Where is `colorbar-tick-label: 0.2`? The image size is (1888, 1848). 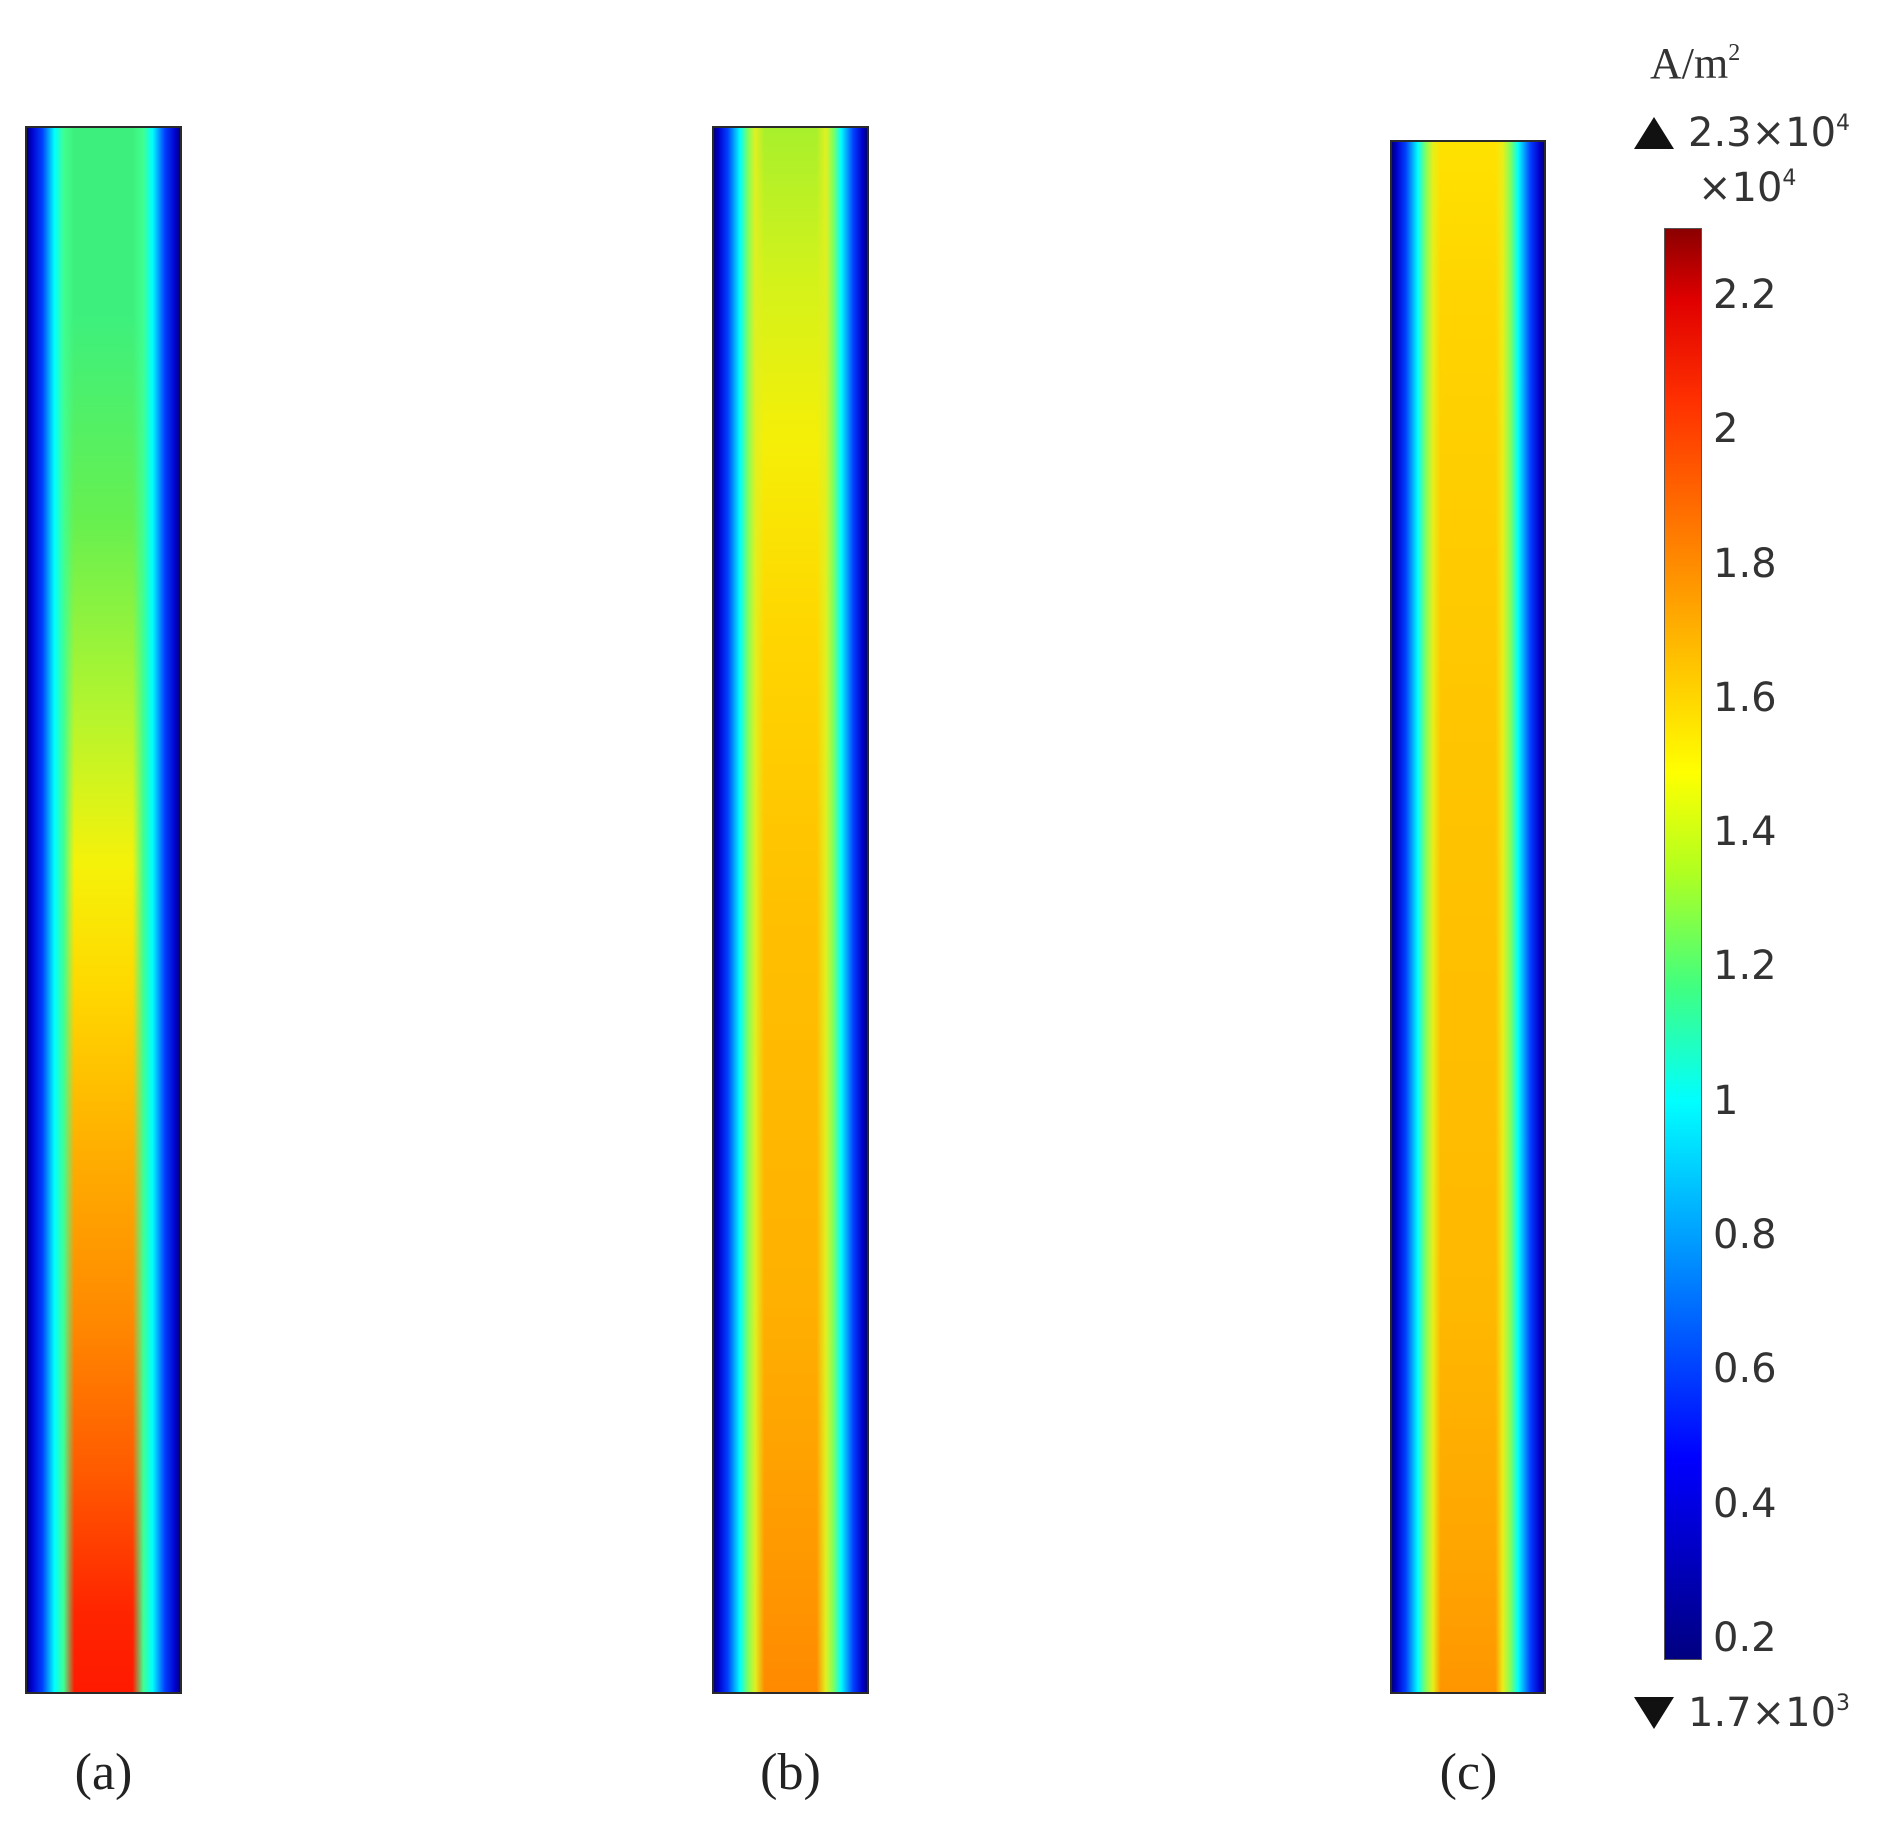 colorbar-tick-label: 0.2 is located at coordinates (1745, 1637).